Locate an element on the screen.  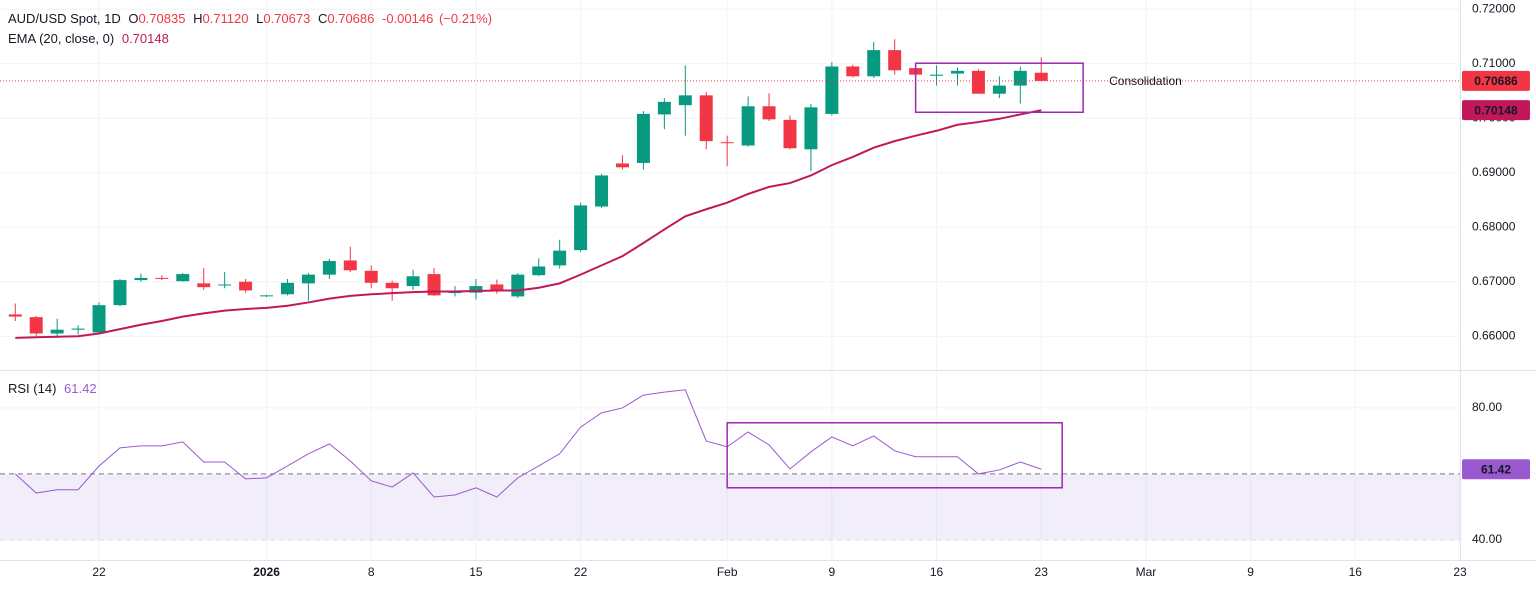
ohlc-key: C is located at coordinates (322, 18).